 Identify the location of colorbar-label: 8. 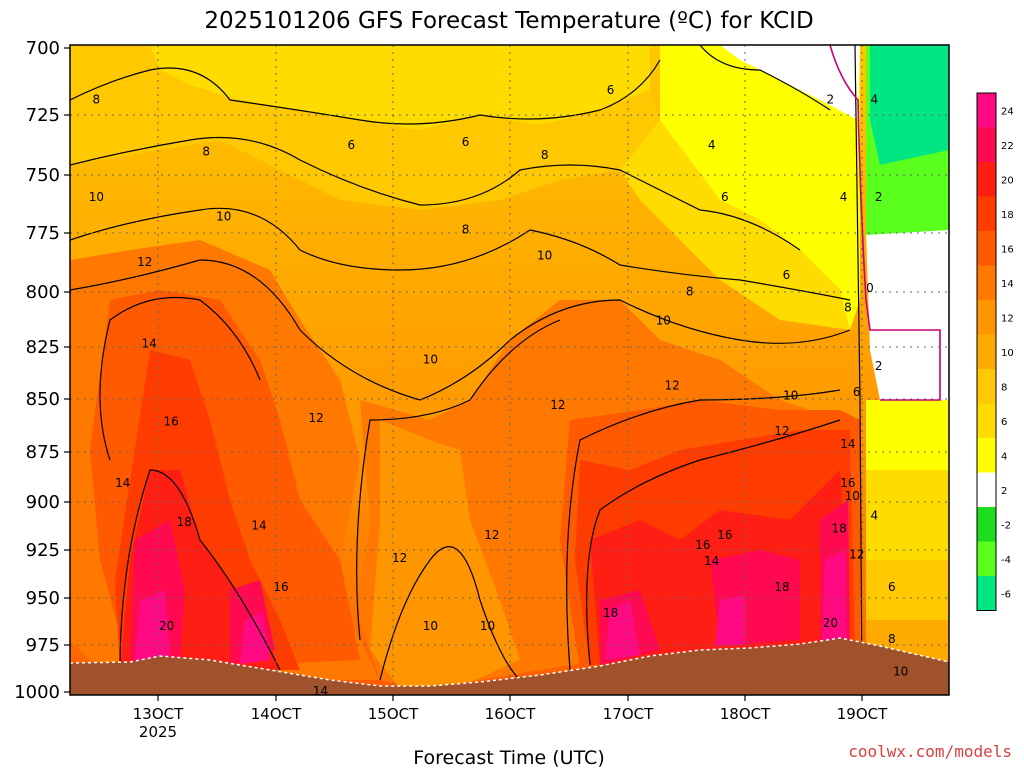
(1004, 388).